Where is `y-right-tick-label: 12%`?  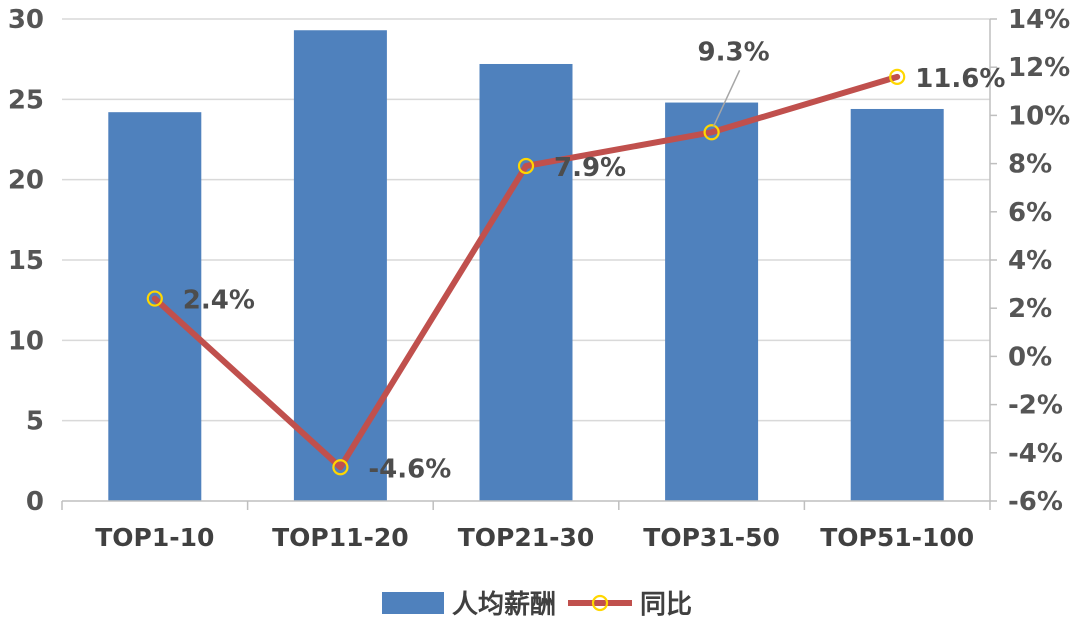 y-right-tick-label: 12% is located at coordinates (1039, 68).